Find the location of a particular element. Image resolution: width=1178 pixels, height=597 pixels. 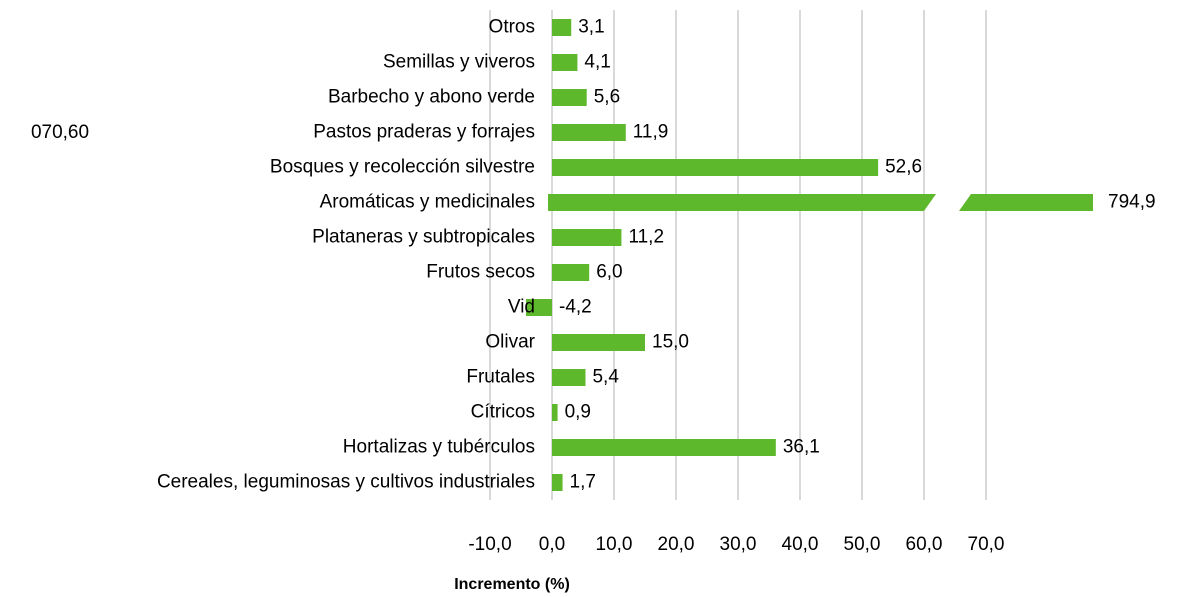

y-tick-label: Frutos secos is located at coordinates (480, 272).